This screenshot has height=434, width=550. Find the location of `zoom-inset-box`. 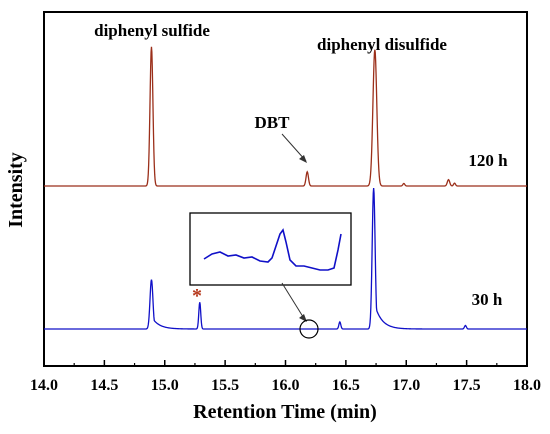

zoom-inset-box is located at coordinates (270, 249).